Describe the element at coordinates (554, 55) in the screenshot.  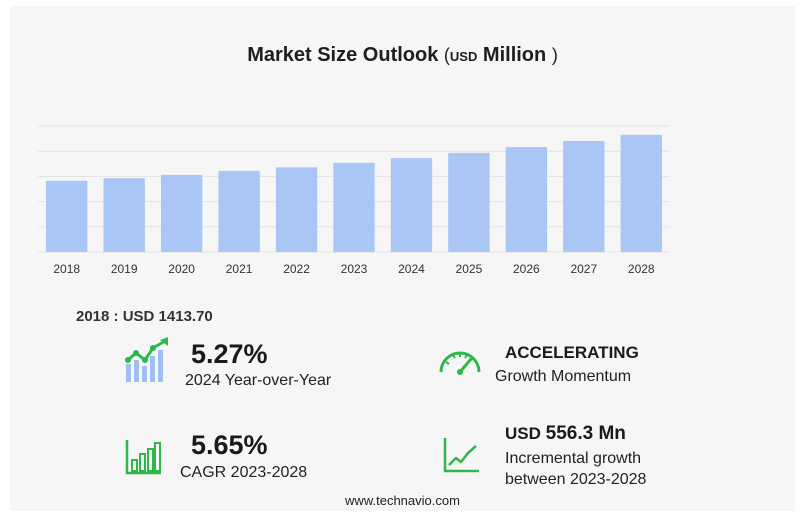
I see `title-close-paren: )` at that location.